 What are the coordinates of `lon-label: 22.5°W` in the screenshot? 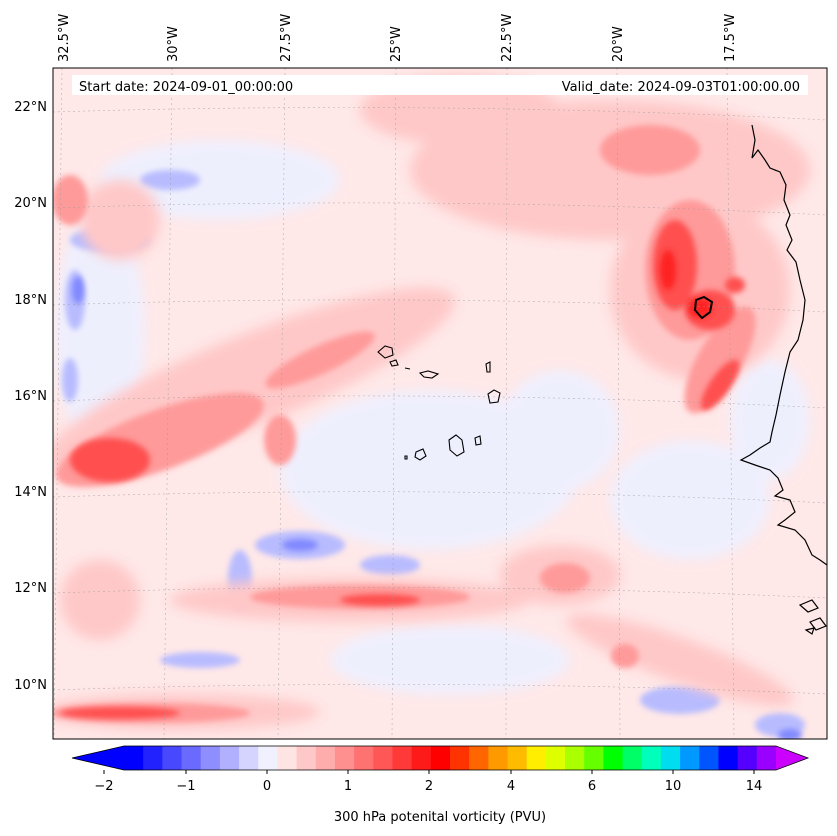 It's located at (507, 38).